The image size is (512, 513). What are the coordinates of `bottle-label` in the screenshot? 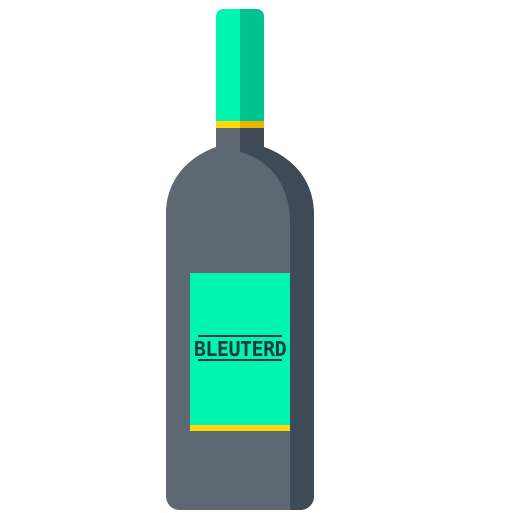 It's located at (240, 349).